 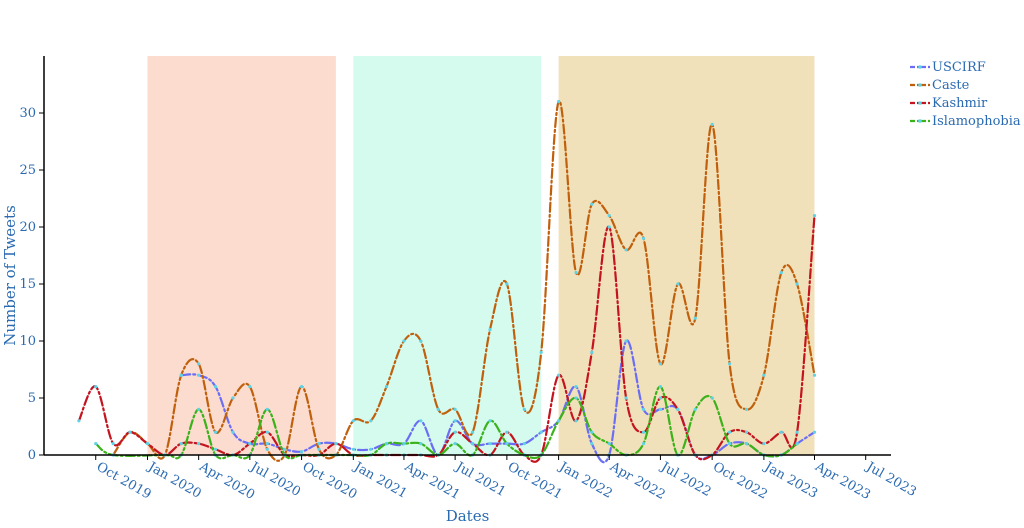 I want to click on legend-marker-islamophobia, so click(x=920, y=121).